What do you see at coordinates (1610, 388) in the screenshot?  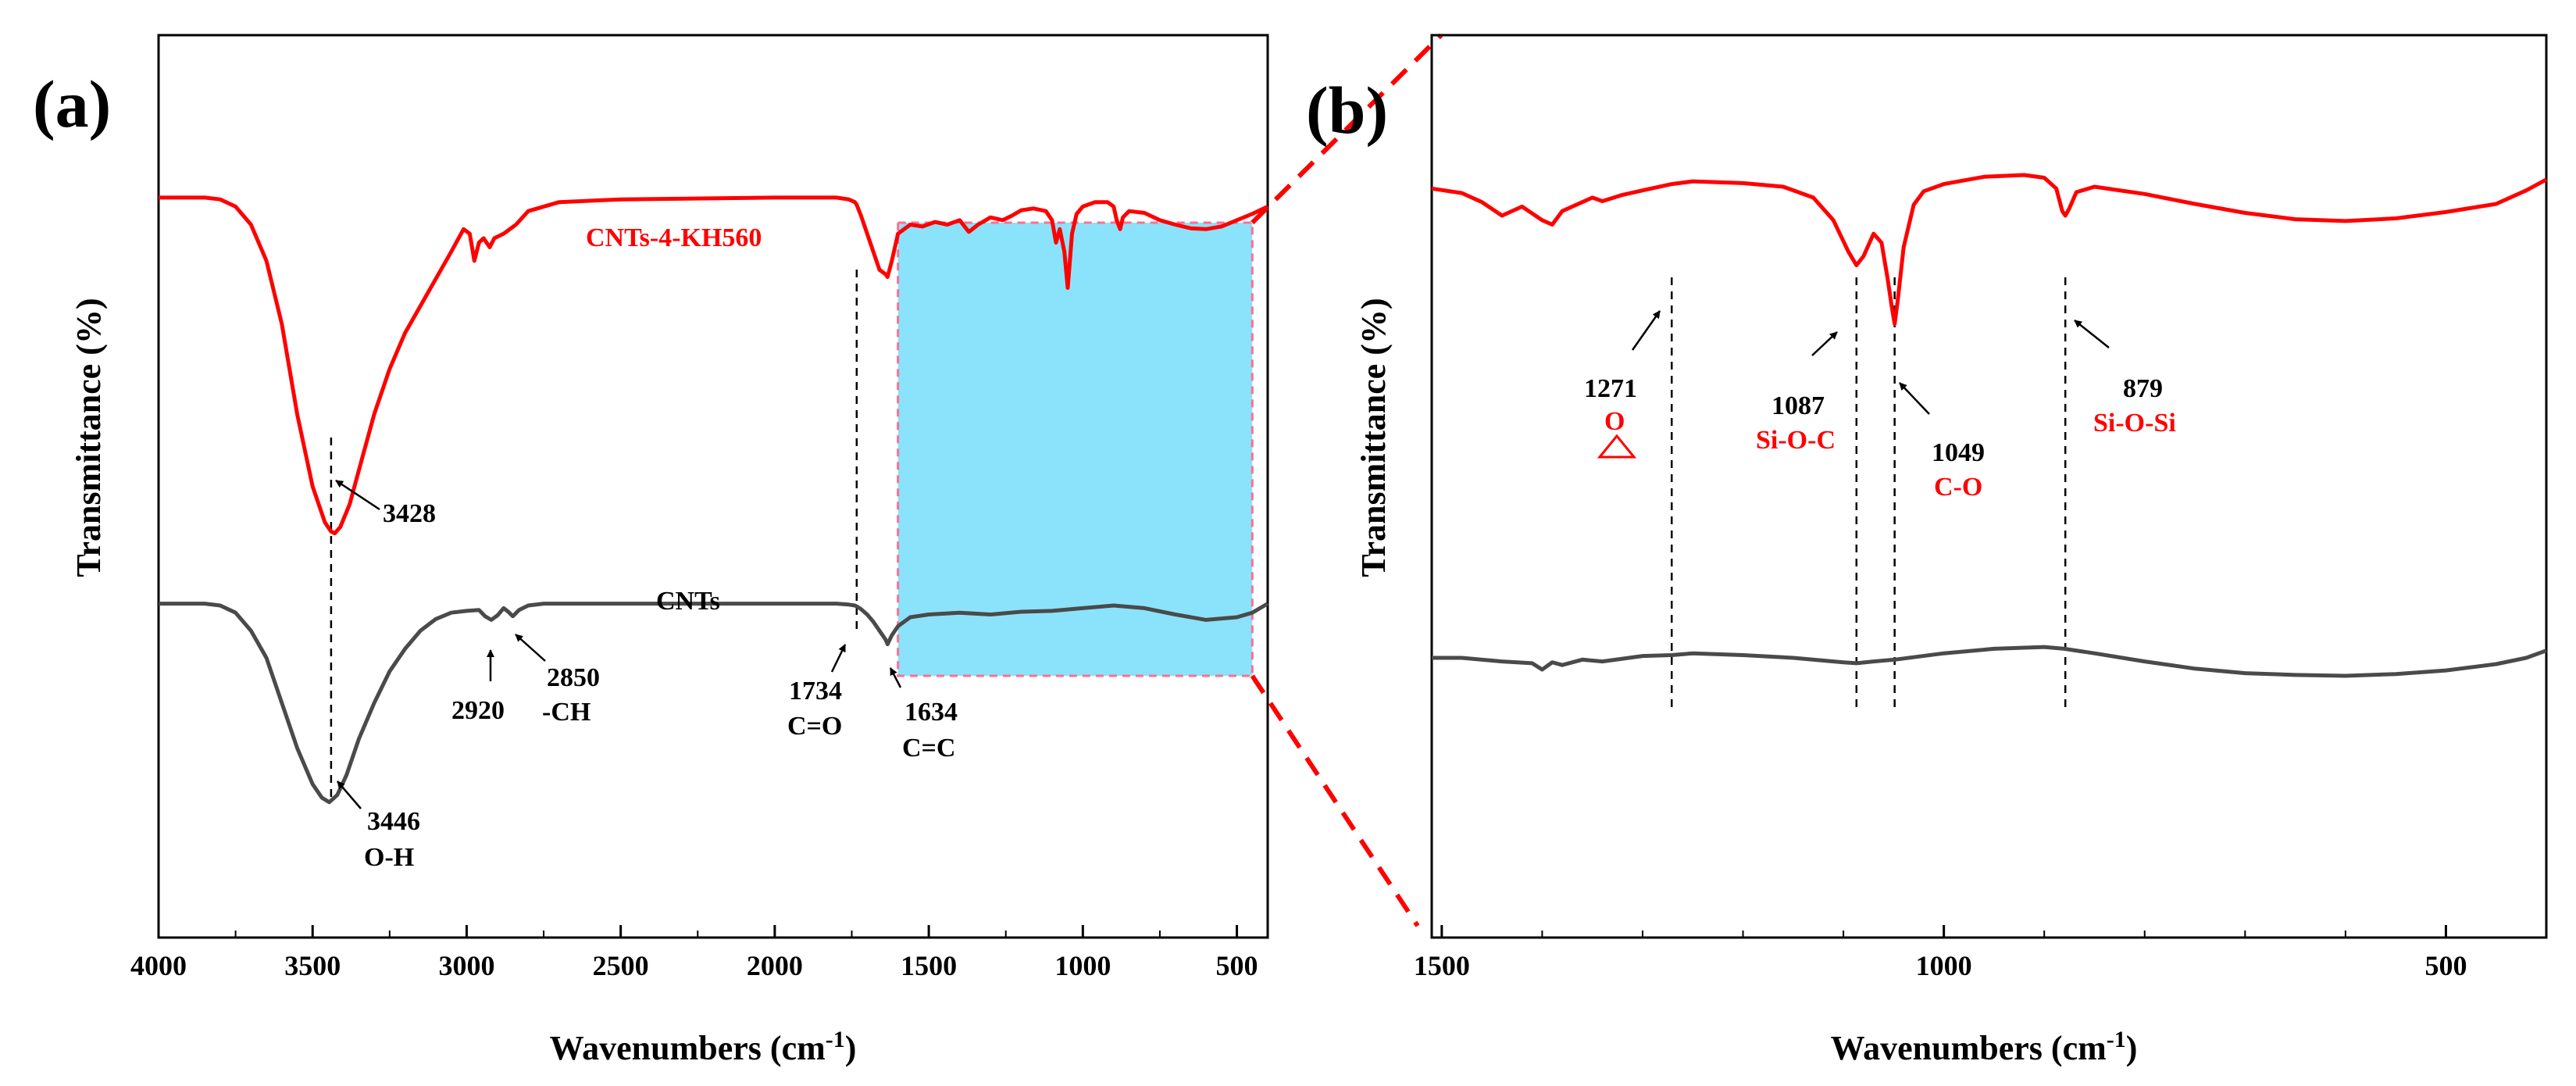 I see `label-1271: 1271` at bounding box center [1610, 388].